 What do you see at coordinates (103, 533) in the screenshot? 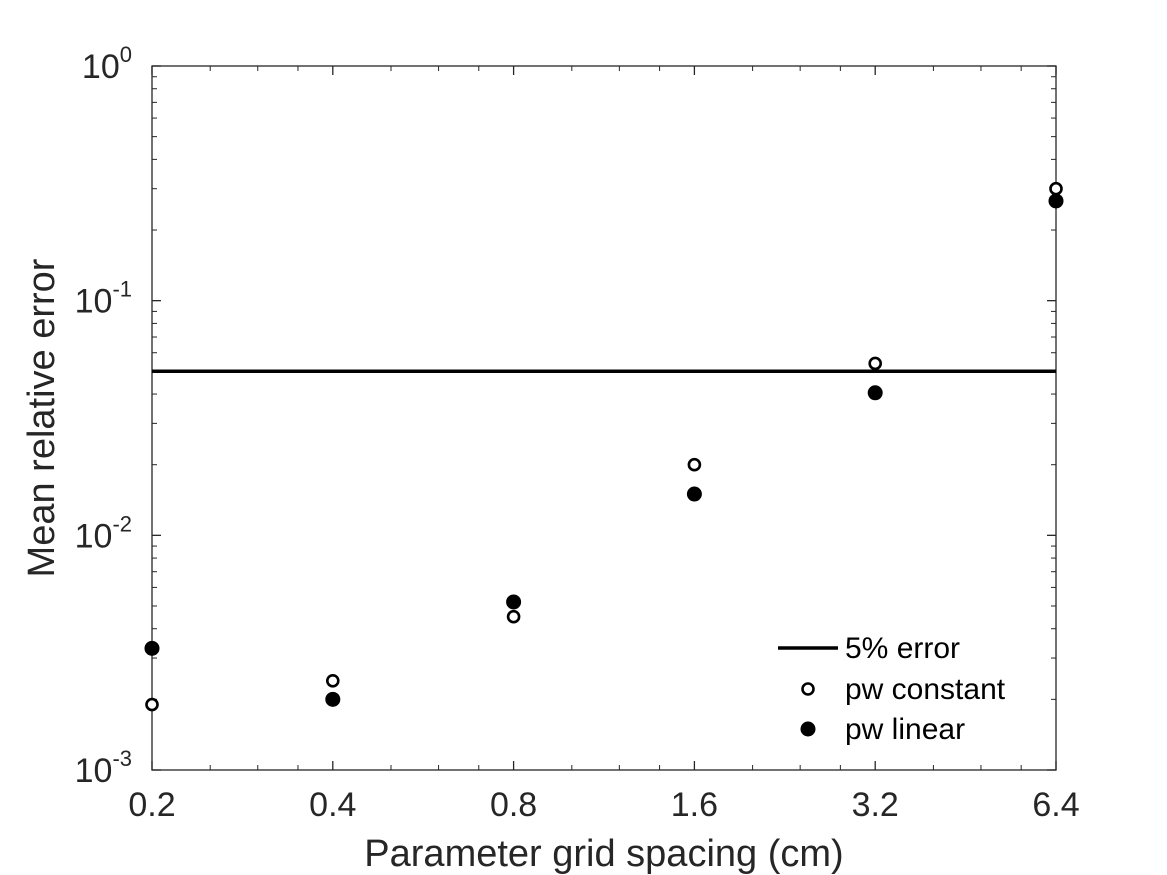
I see `y-tick-label: 10⁻²` at bounding box center [103, 533].